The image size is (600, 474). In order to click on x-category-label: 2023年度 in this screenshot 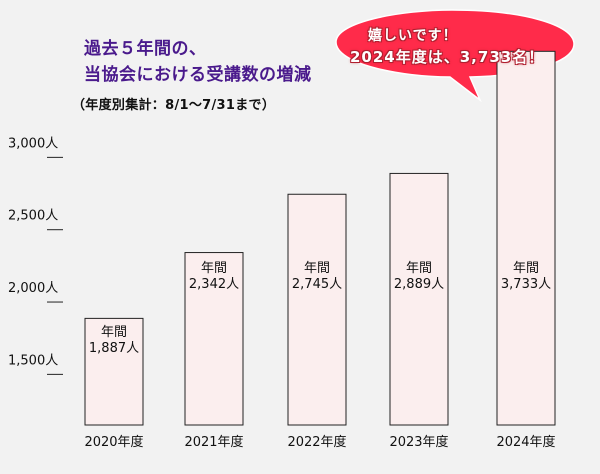, I will do `click(418, 442)`.